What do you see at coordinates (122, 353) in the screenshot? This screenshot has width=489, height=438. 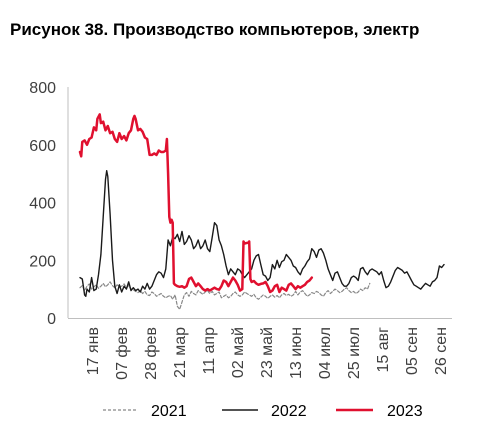 I see `x-tick-label: 07 фев` at bounding box center [122, 353].